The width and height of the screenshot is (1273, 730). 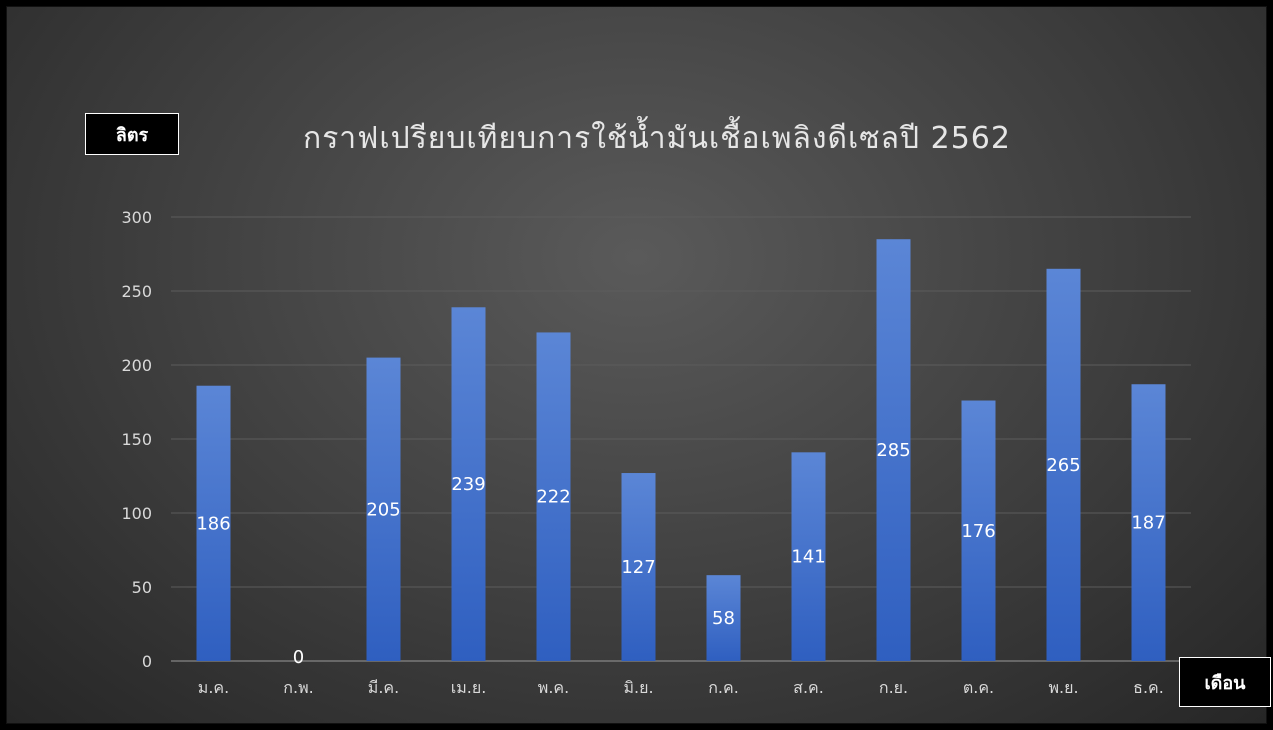 I want to click on data-label: 141, so click(x=808, y=557).